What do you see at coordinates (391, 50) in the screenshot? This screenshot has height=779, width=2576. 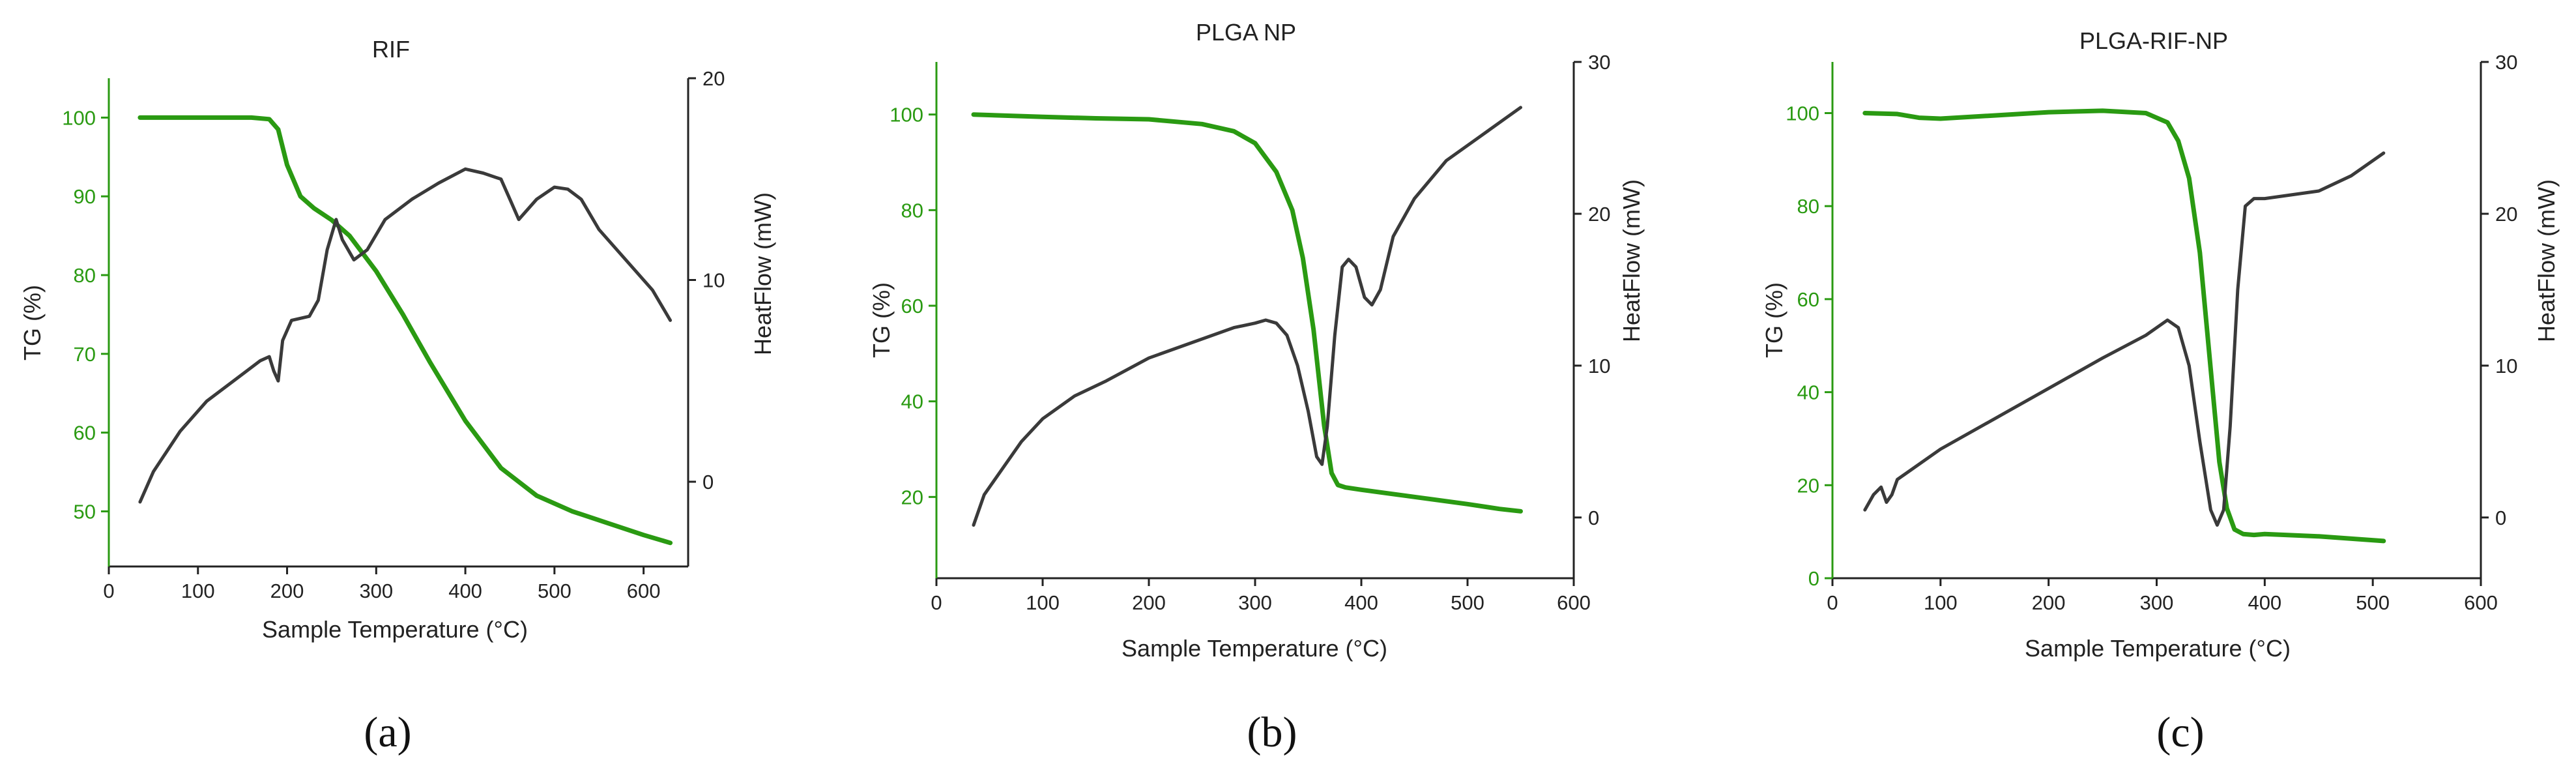 I see `chart-title: RIF` at bounding box center [391, 50].